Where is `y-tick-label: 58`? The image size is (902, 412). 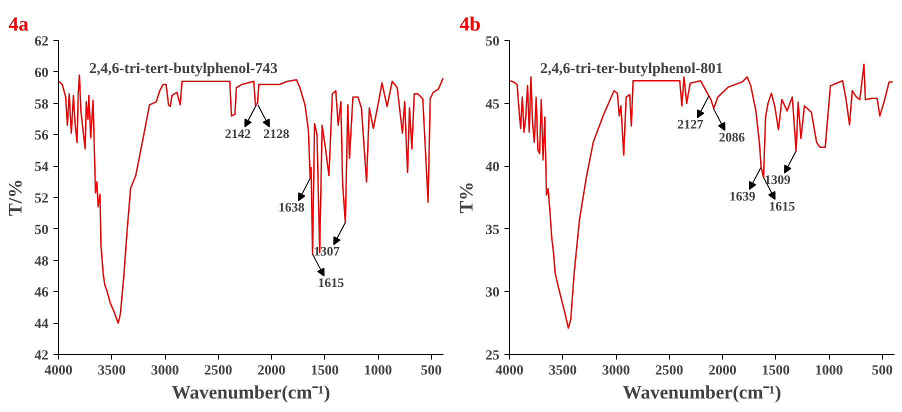 y-tick-label: 58 is located at coordinates (41, 104).